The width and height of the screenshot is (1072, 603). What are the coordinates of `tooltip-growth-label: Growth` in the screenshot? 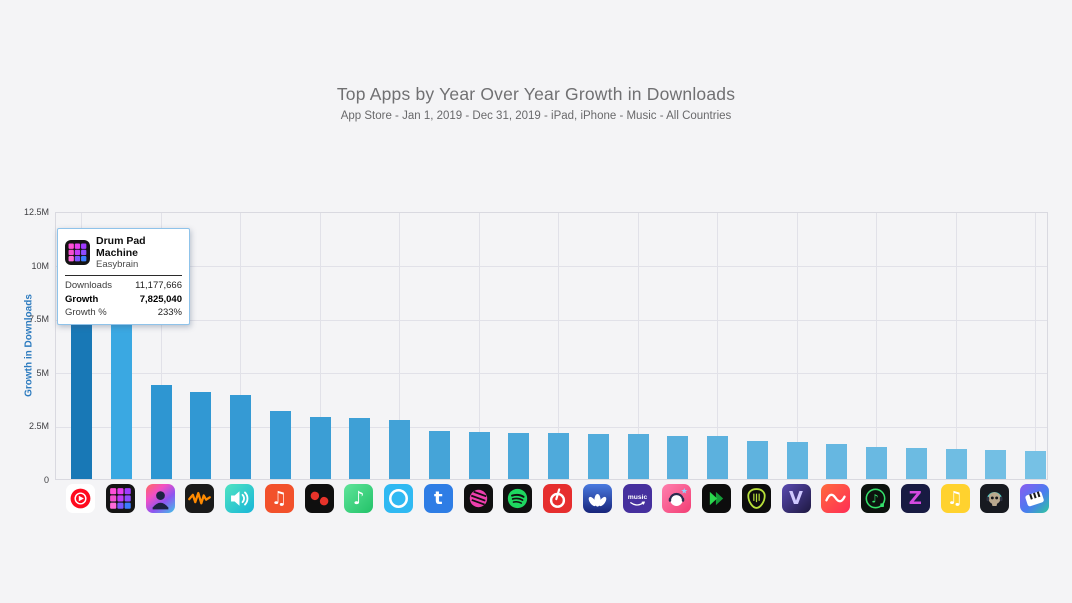 It's located at (82, 299).